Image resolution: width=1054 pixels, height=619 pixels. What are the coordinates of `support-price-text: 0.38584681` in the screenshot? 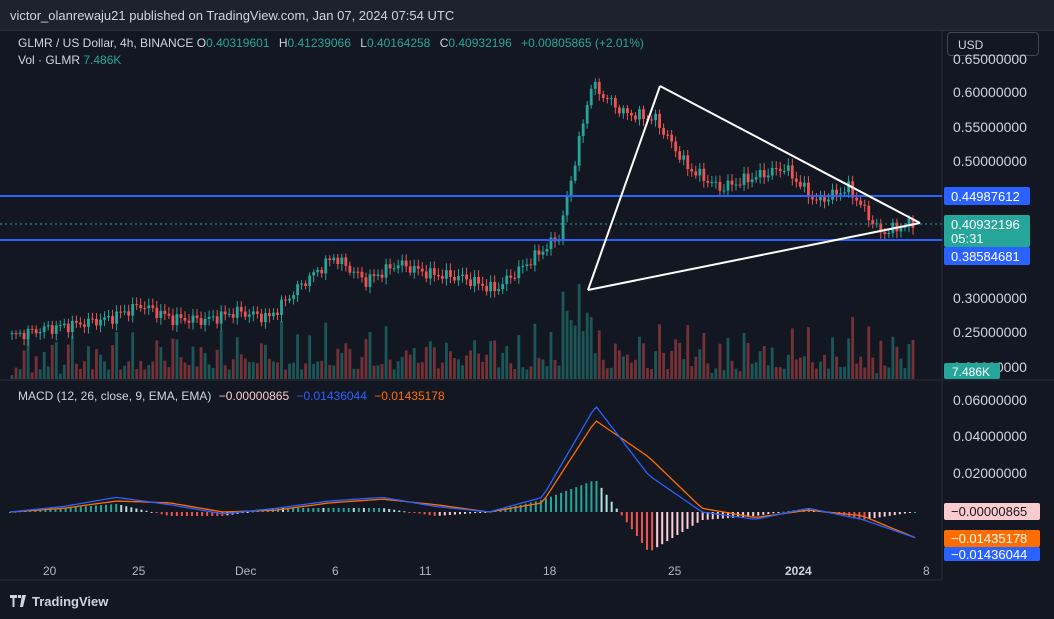 It's located at (985, 256).